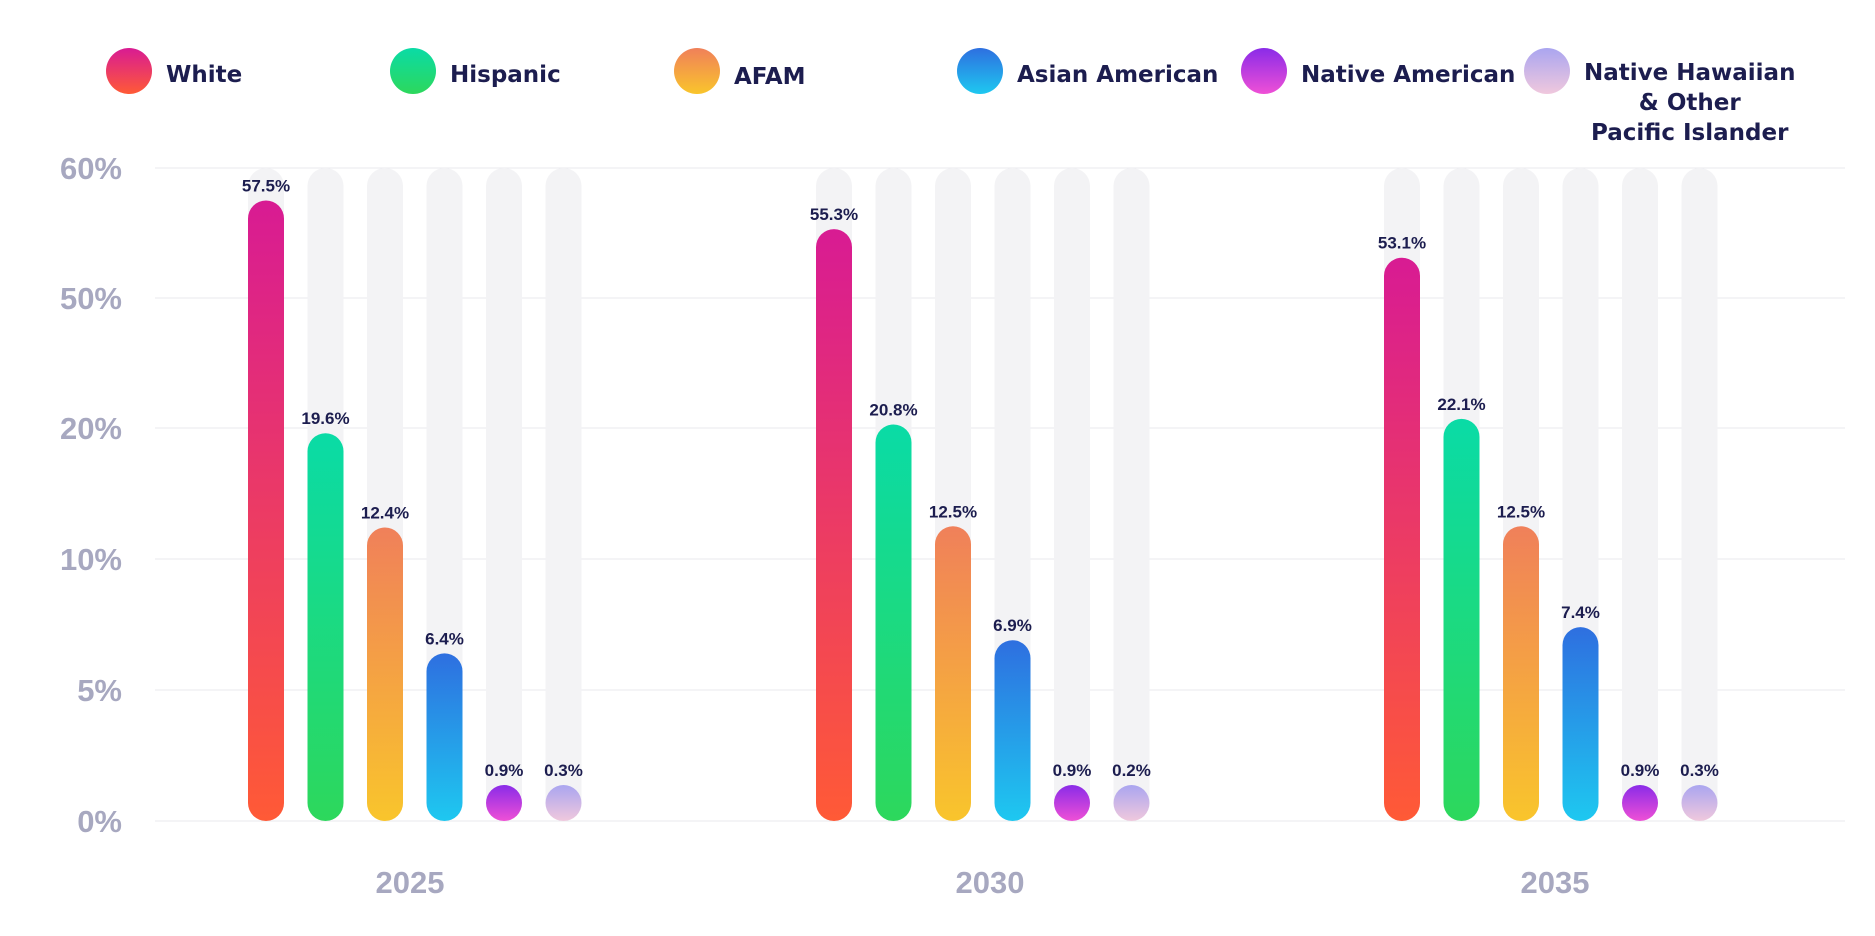 This screenshot has height=936, width=1875. Describe the element at coordinates (953, 673) in the screenshot. I see `bar-2030-afam` at that location.